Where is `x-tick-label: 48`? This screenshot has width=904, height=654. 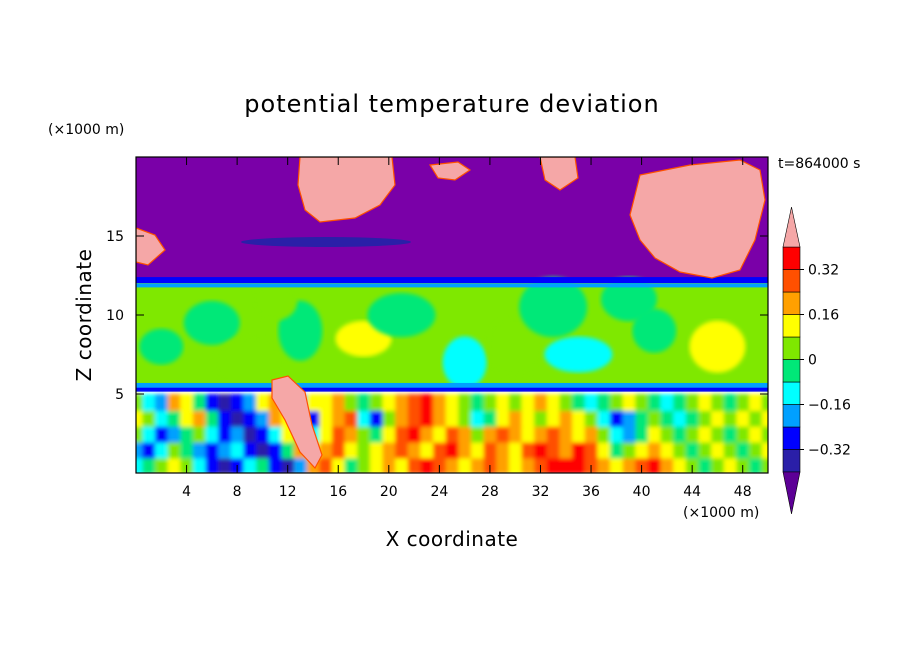 x-tick-label: 48 is located at coordinates (743, 492).